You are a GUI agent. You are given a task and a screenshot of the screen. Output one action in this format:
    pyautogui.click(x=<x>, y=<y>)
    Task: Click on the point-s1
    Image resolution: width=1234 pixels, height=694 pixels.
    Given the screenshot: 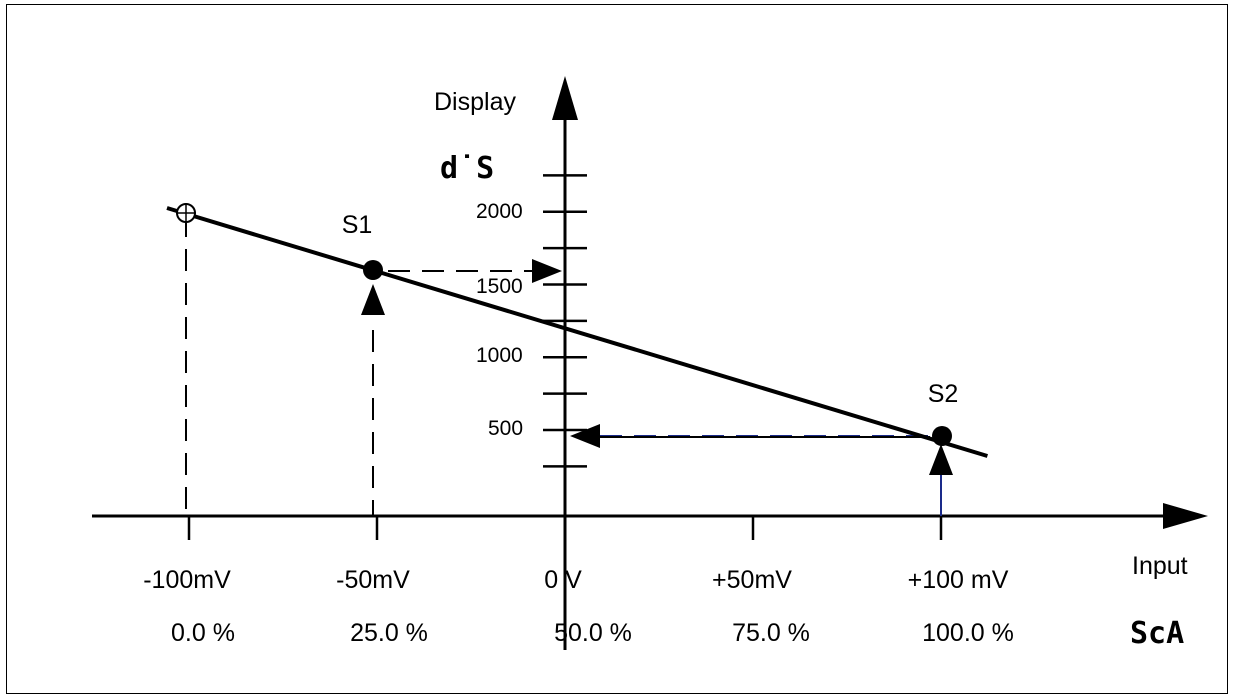 What is the action you would take?
    pyautogui.click(x=373, y=270)
    